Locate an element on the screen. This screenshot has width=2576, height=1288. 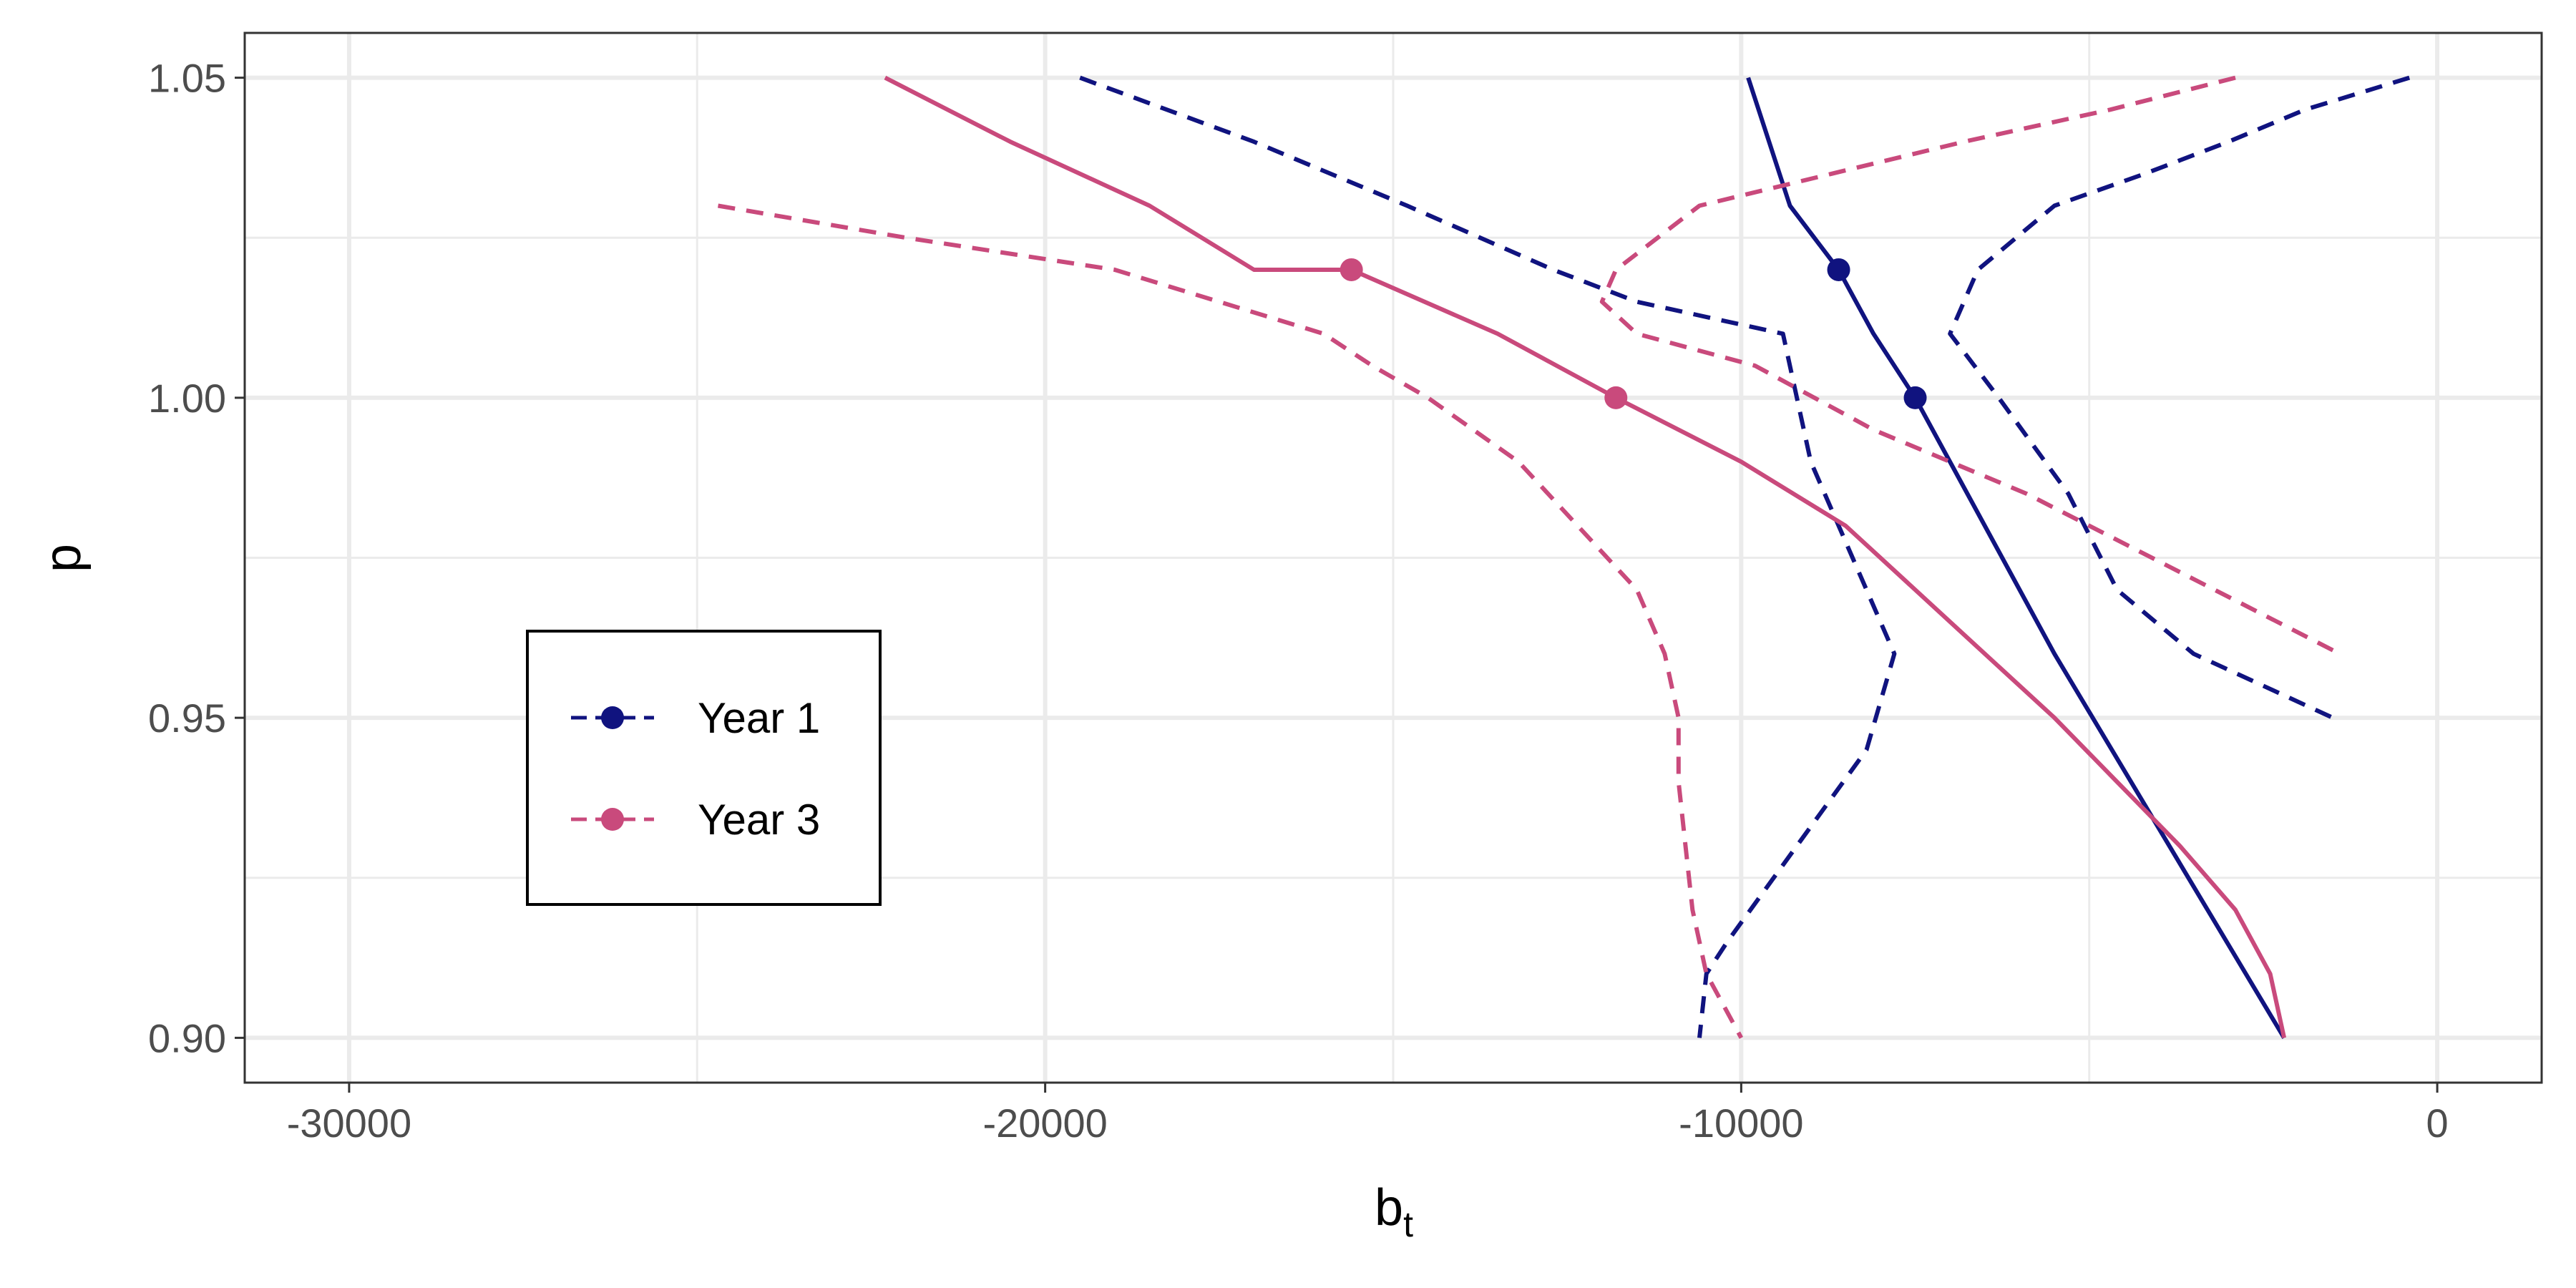
x-axis-title: bt is located at coordinates (1394, 1211).